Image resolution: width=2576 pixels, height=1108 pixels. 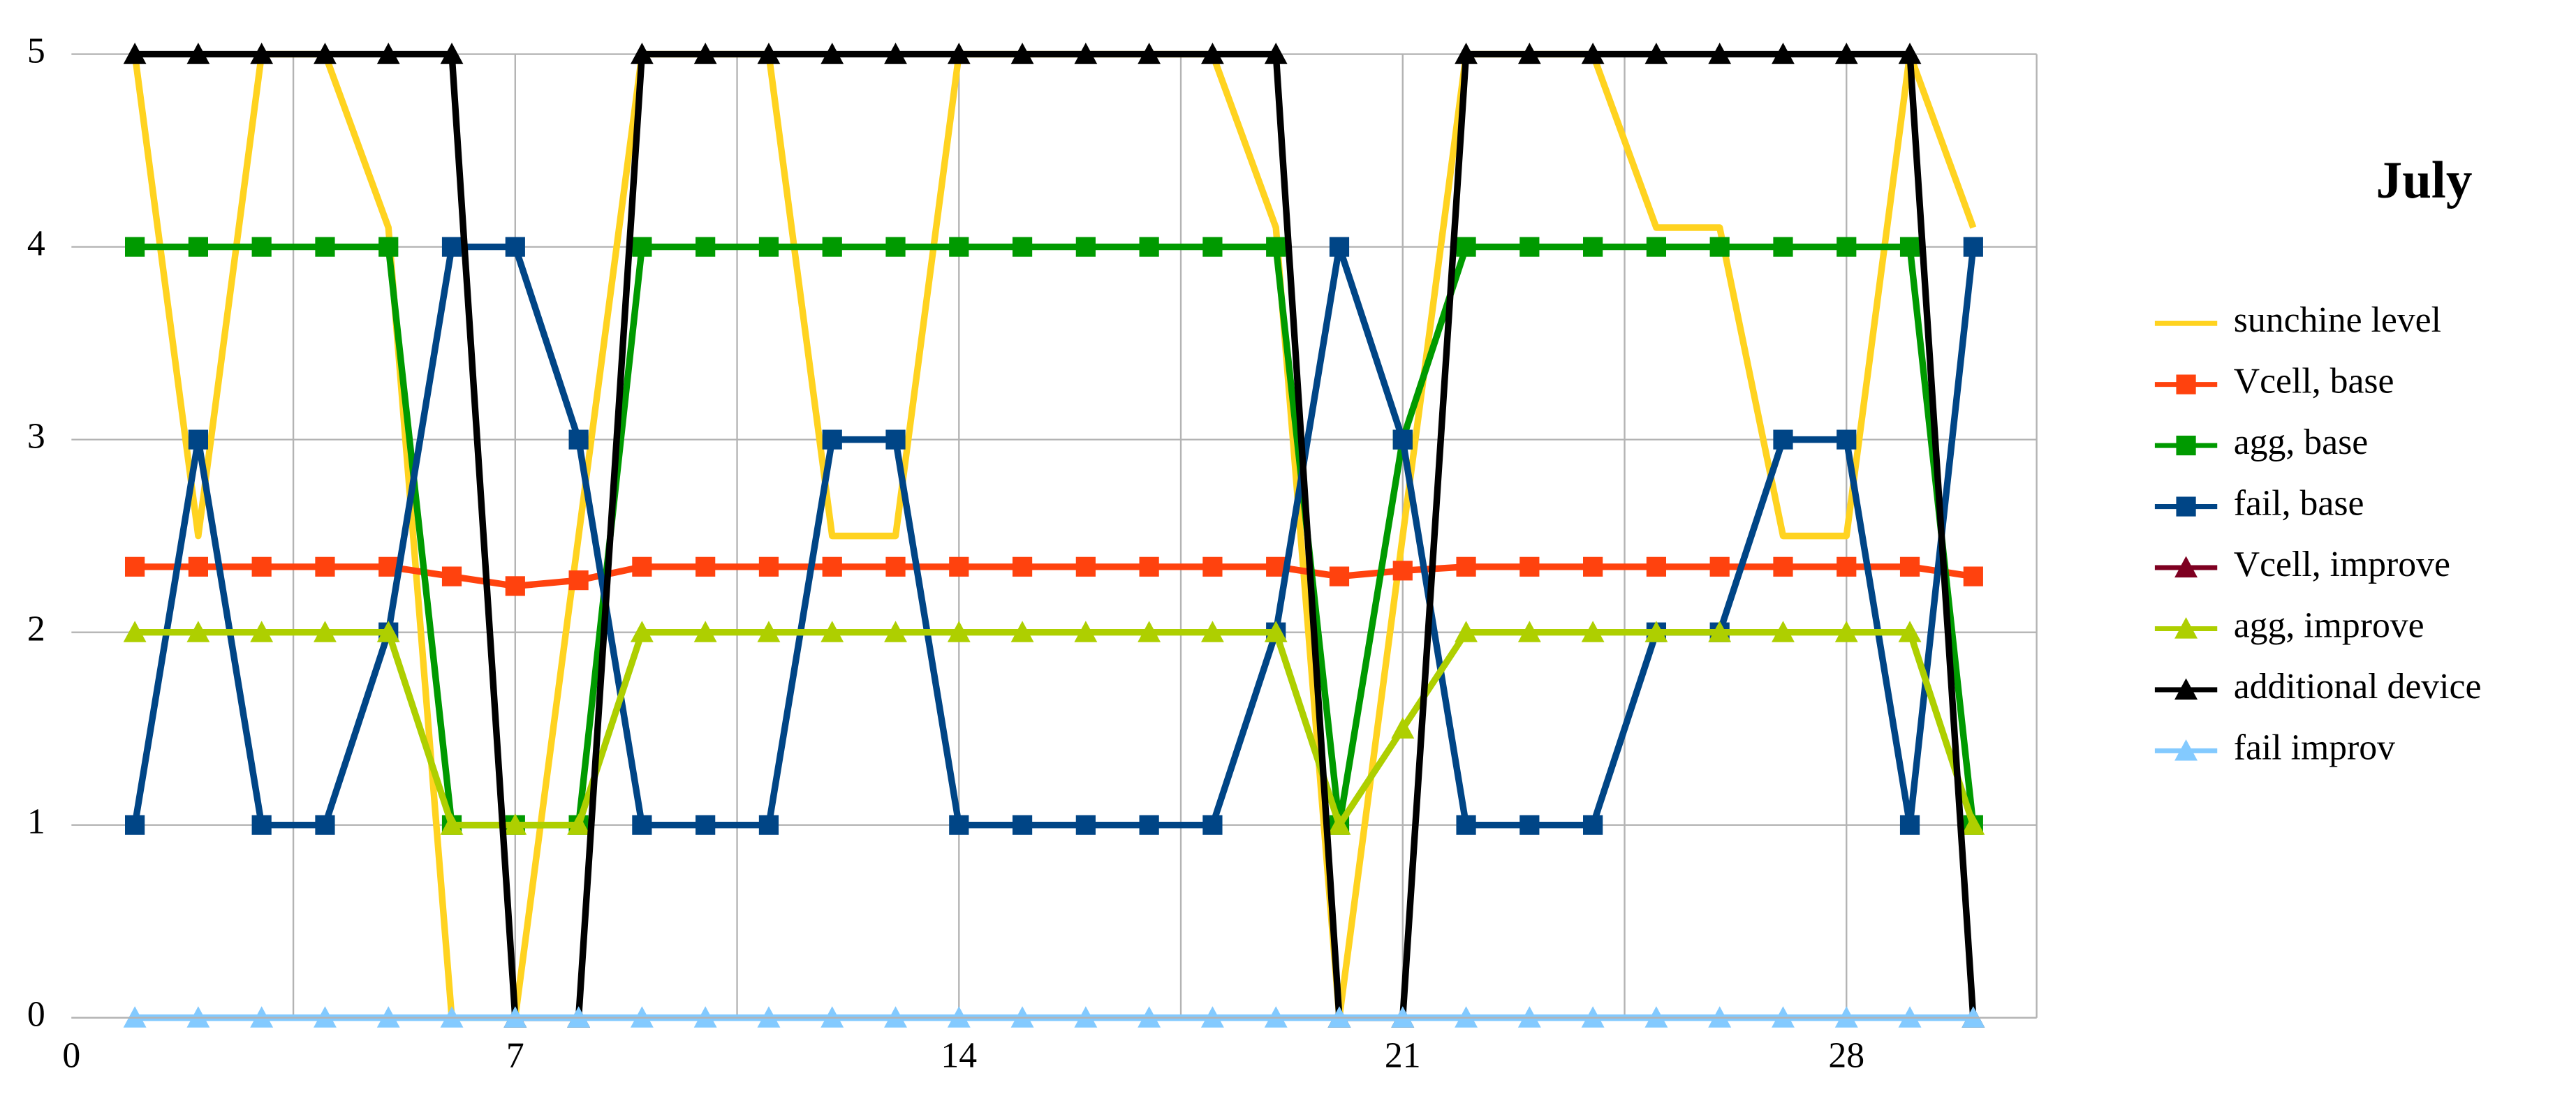 What do you see at coordinates (36, 51) in the screenshot?
I see `y-tick-label: 5` at bounding box center [36, 51].